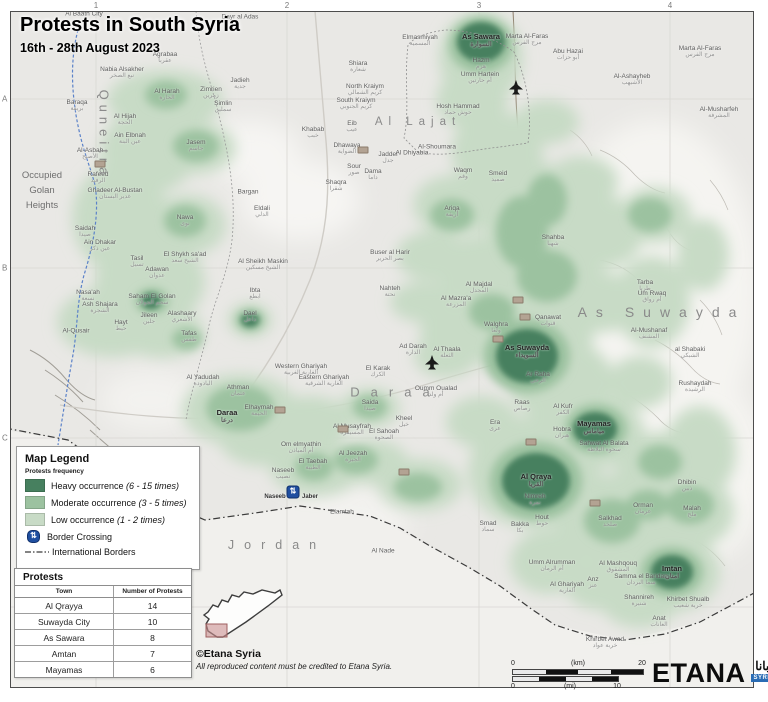 The width and height of the screenshot is (768, 702). Describe the element at coordinates (263, 268) in the screenshot. I see `town-name-arabic: الشيخ مسكين` at that location.